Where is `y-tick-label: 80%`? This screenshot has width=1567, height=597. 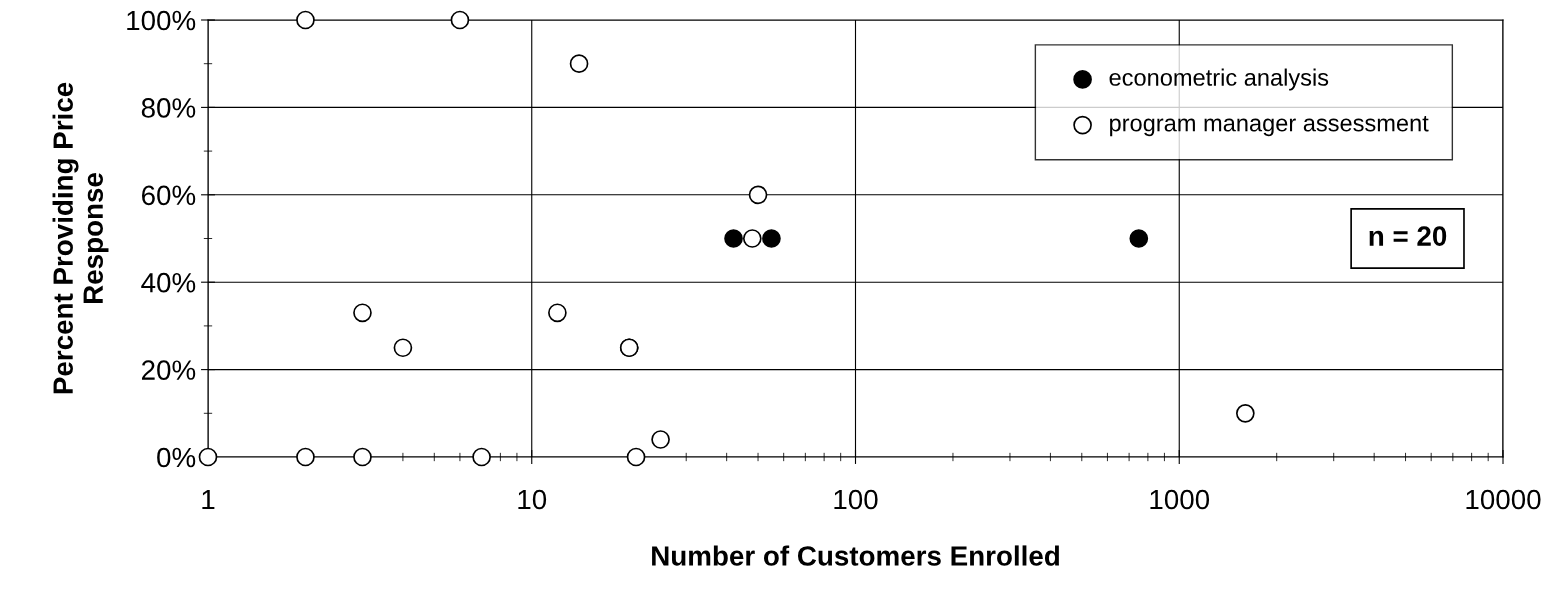
y-tick-label: 80% is located at coordinates (168, 108).